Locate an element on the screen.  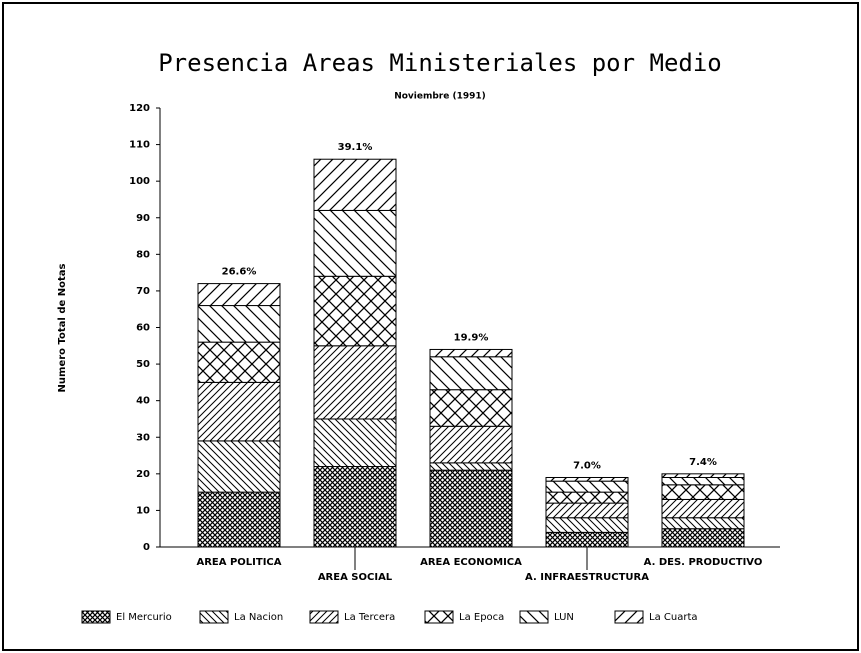
y-tick-label: 20 is located at coordinates (143, 474).